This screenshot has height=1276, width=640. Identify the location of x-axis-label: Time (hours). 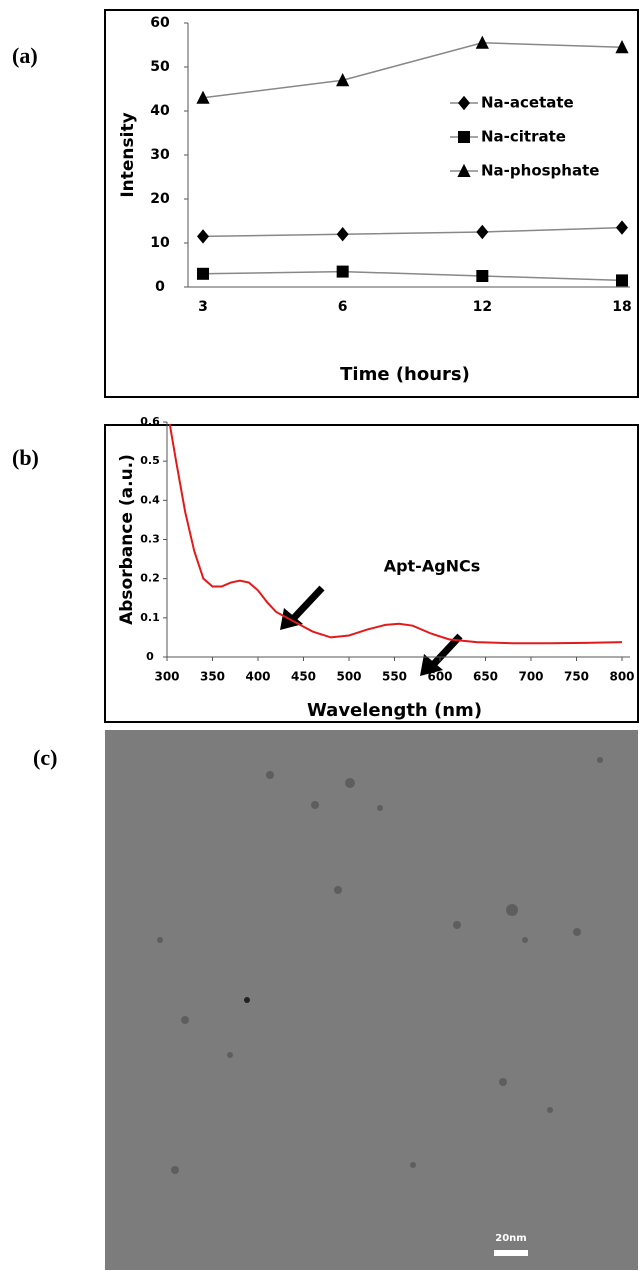
(405, 374).